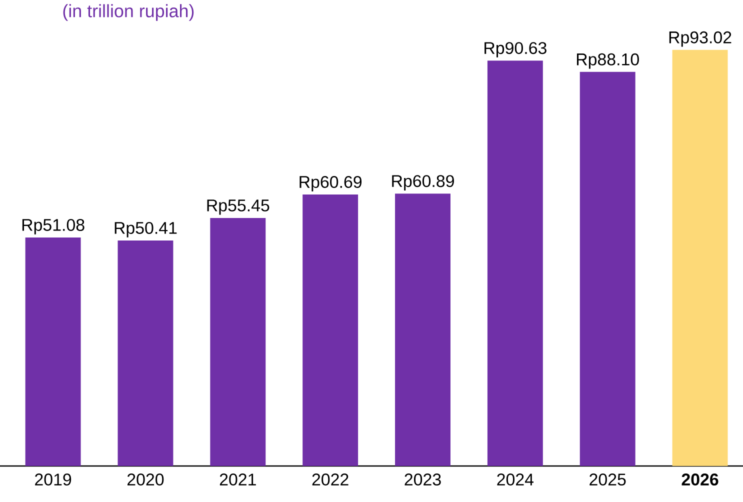  What do you see at coordinates (331, 184) in the screenshot?
I see `data-label: Rp60.69` at bounding box center [331, 184].